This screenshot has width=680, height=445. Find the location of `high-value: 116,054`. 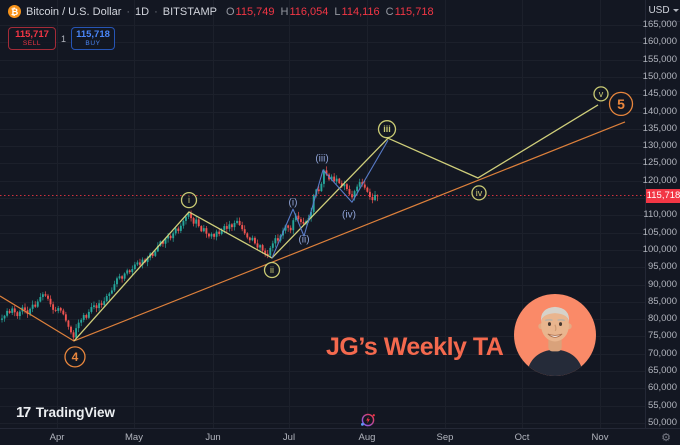

high-value: 116,054 is located at coordinates (309, 11).